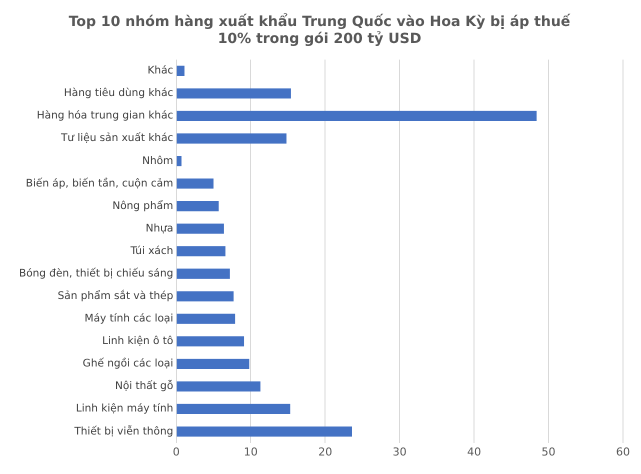 The height and width of the screenshot is (474, 641). What do you see at coordinates (144, 385) in the screenshot?
I see `y-tick-label: Nội thất gỗ` at bounding box center [144, 385].